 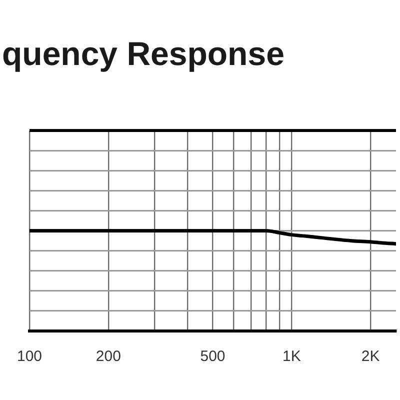 I want to click on x-tick-label: 1K, so click(x=291, y=357).